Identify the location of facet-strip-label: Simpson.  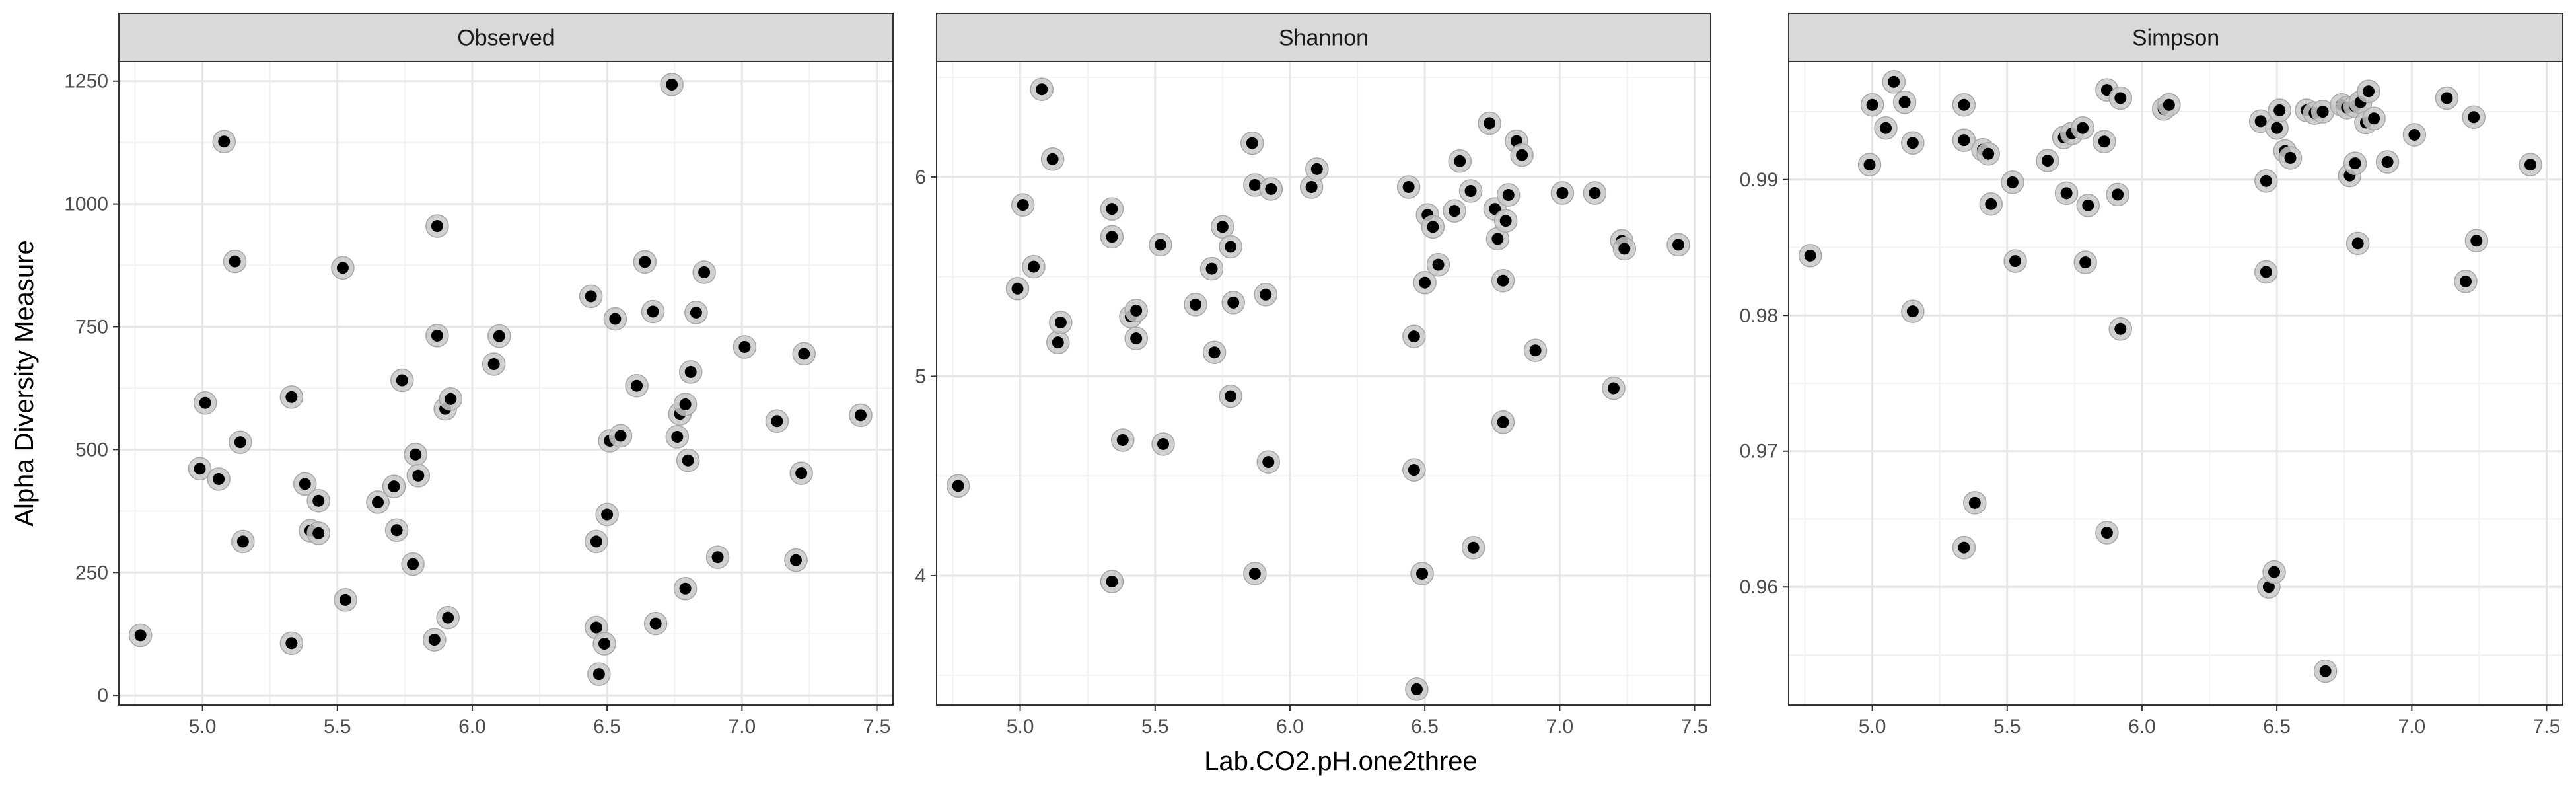
(2175, 38).